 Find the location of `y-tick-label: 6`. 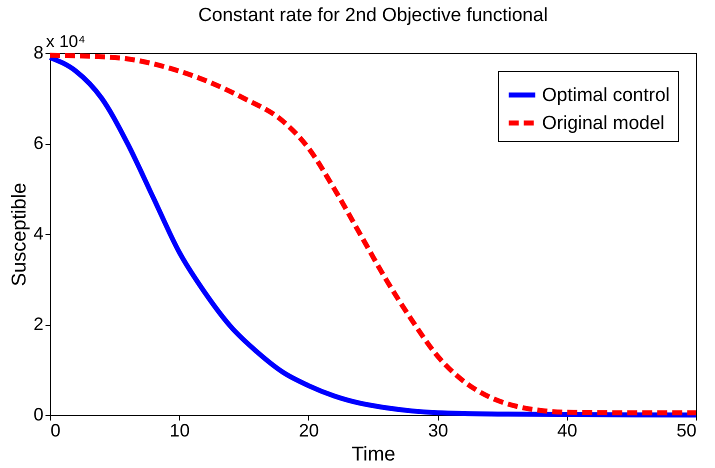

y-tick-label: 6 is located at coordinates (38, 143).